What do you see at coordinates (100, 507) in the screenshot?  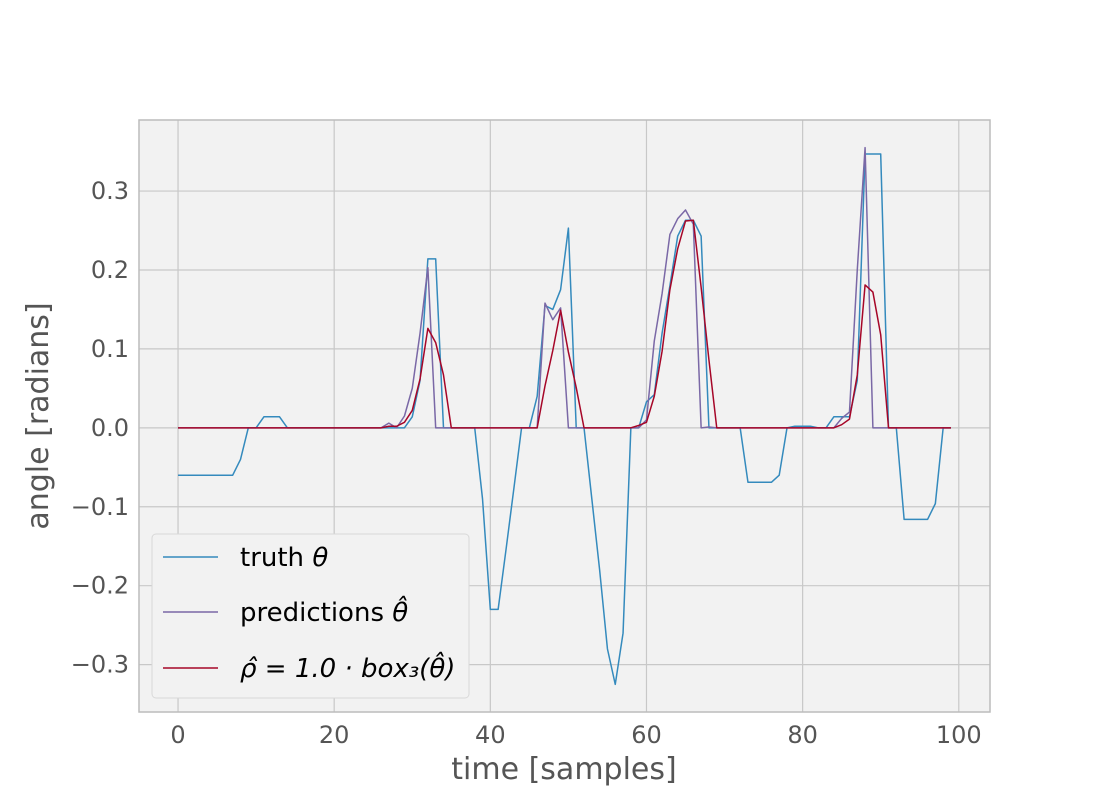 I see `y-tick-label: −0.1` at bounding box center [100, 507].